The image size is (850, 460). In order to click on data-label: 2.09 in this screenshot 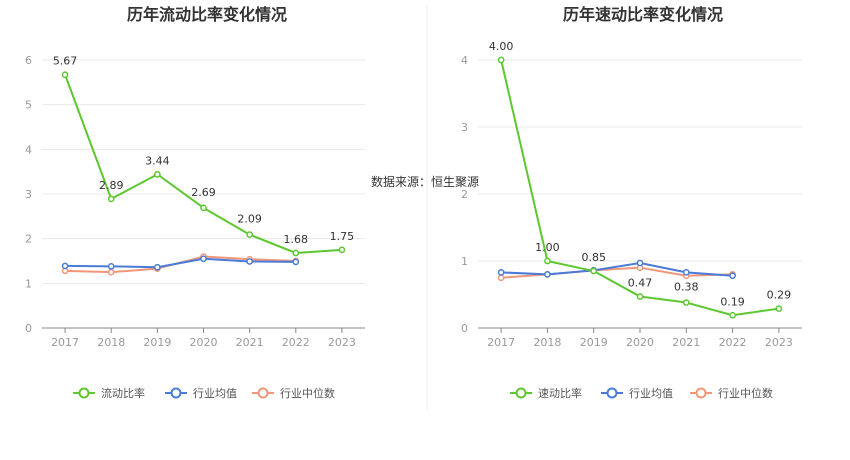, I will do `click(249, 219)`.